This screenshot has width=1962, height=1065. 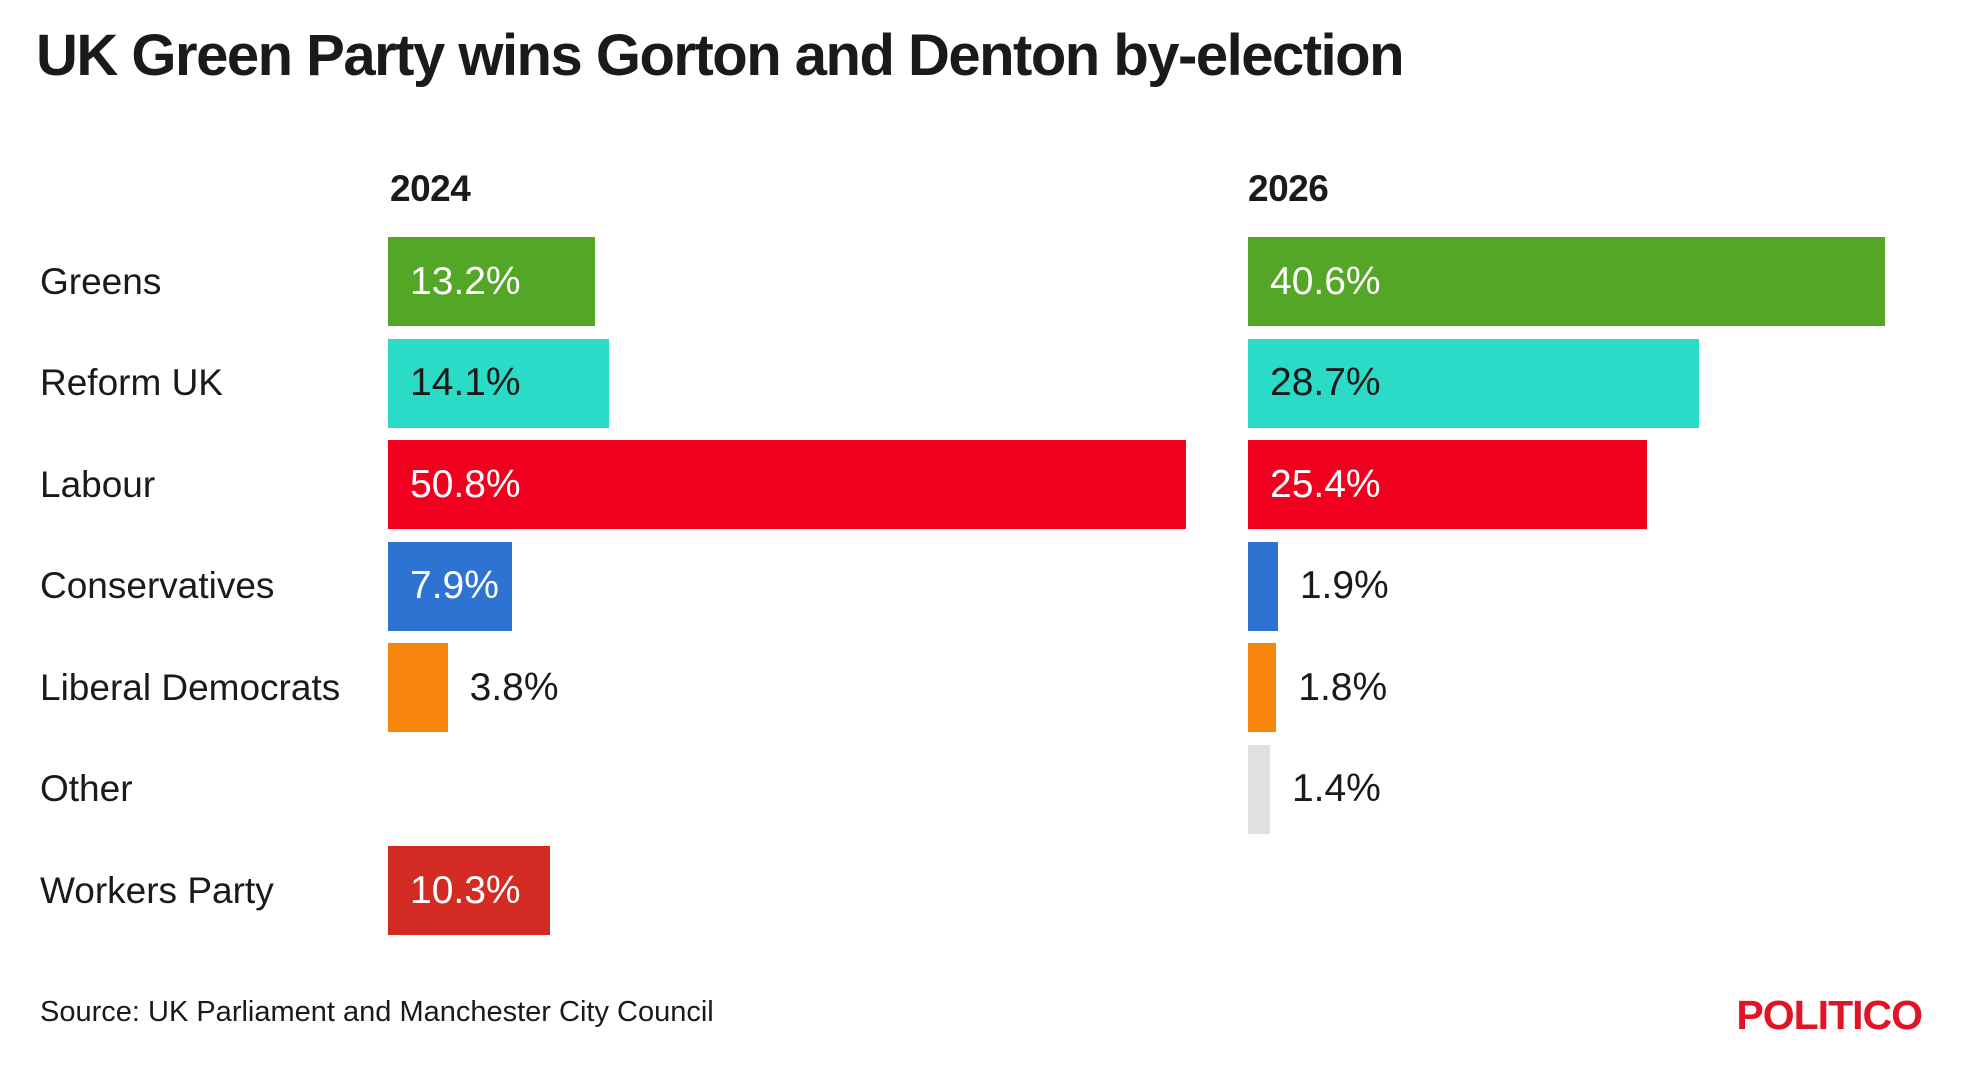 I want to click on bar-value-label: 1.4%, so click(x=1336, y=788).